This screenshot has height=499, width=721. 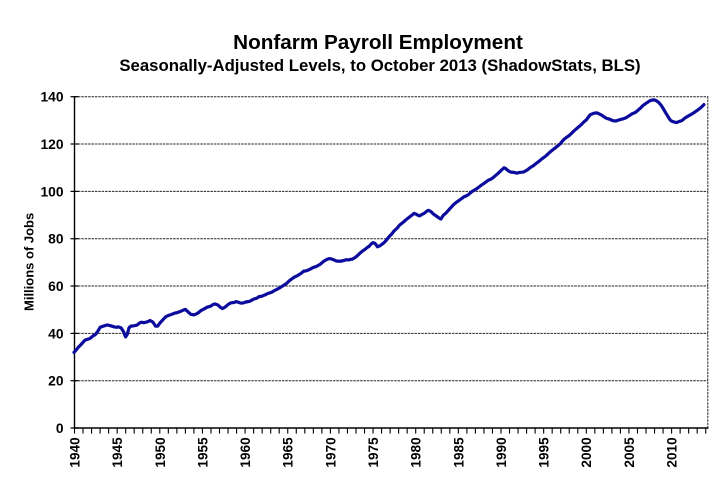 I want to click on svg-text: 1985, so click(x=458, y=452).